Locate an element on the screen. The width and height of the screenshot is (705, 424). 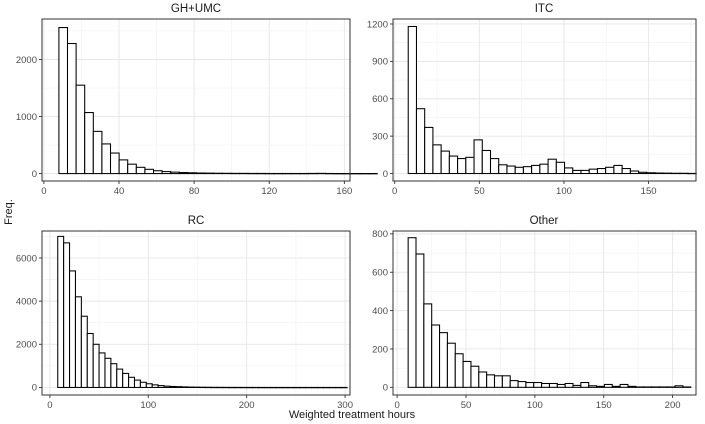
x-tick-label: 120 is located at coordinates (269, 191).